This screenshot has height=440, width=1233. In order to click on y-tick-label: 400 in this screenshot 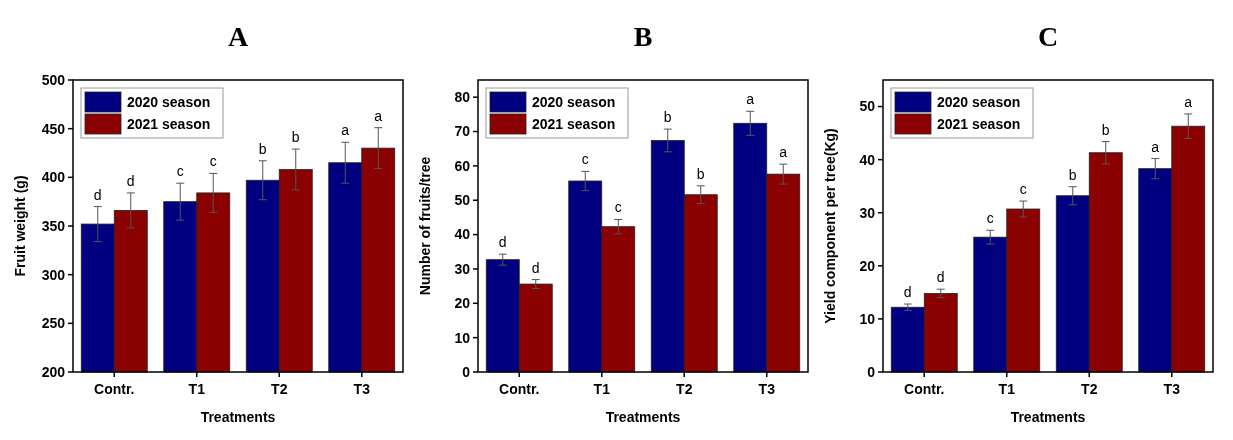, I will do `click(53, 177)`.